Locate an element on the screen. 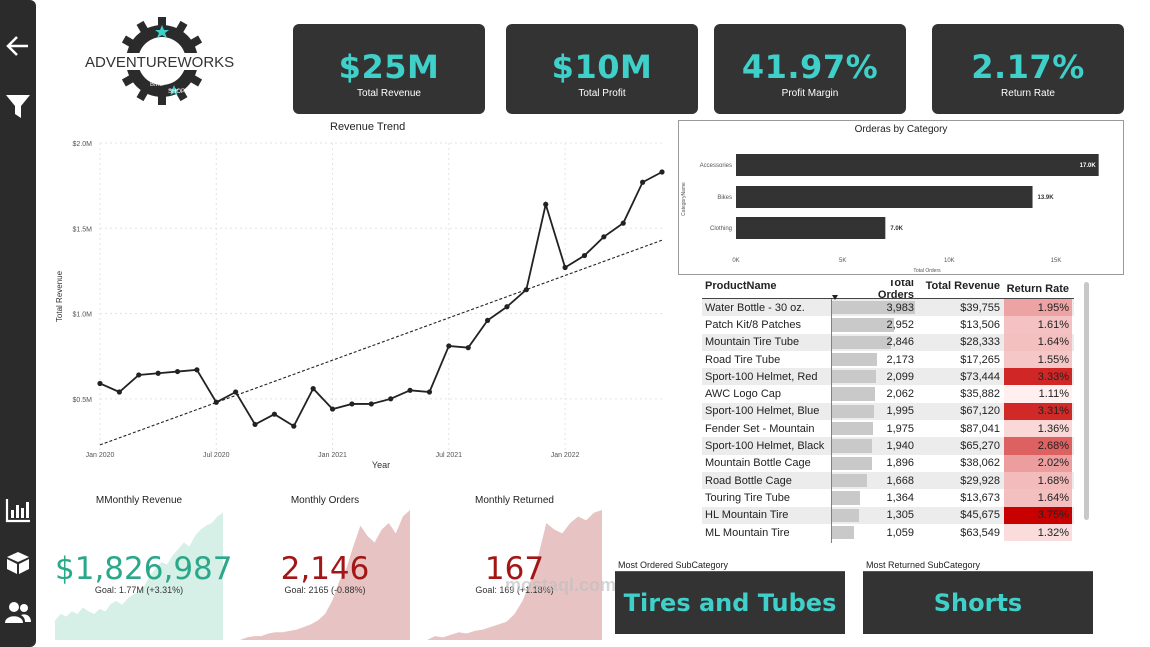  cell-total-revenue: $45,675 is located at coordinates (980, 515).